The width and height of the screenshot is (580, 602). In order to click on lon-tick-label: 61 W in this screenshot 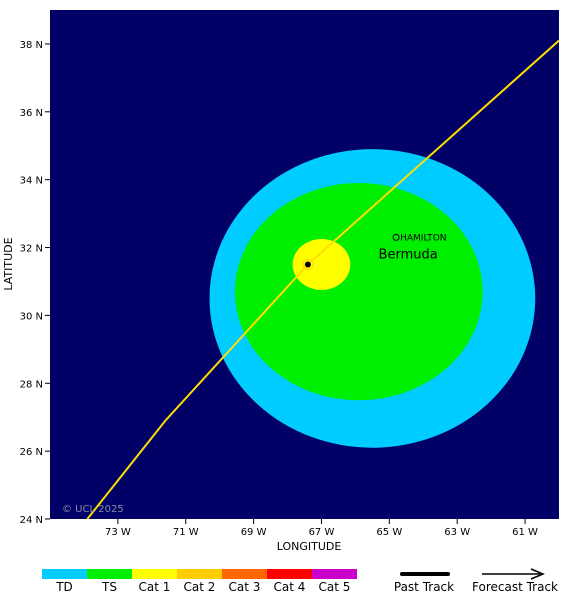, I will do `click(525, 532)`.